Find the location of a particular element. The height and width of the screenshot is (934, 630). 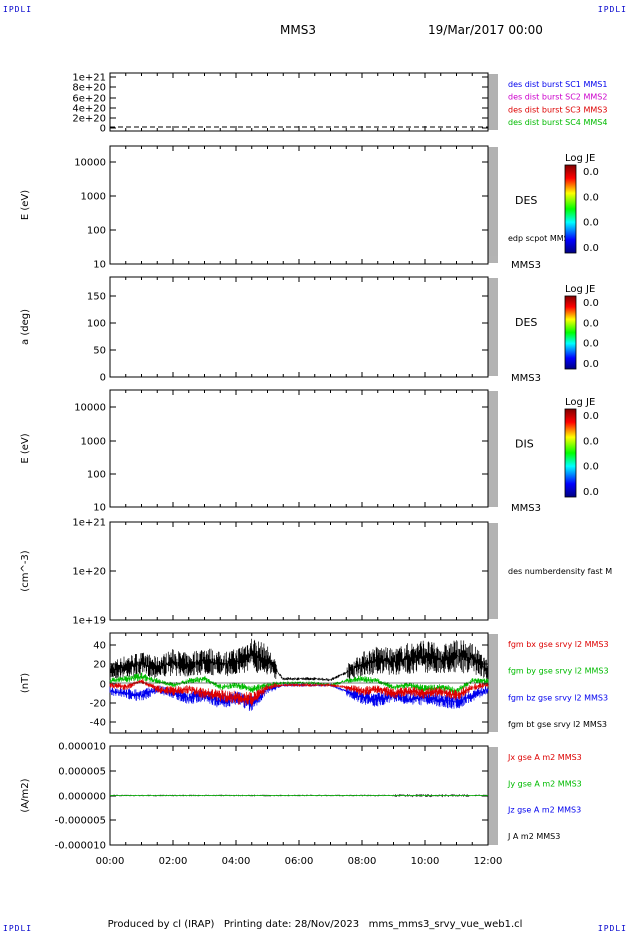

time-tick-label: 10:00 is located at coordinates (425, 861).